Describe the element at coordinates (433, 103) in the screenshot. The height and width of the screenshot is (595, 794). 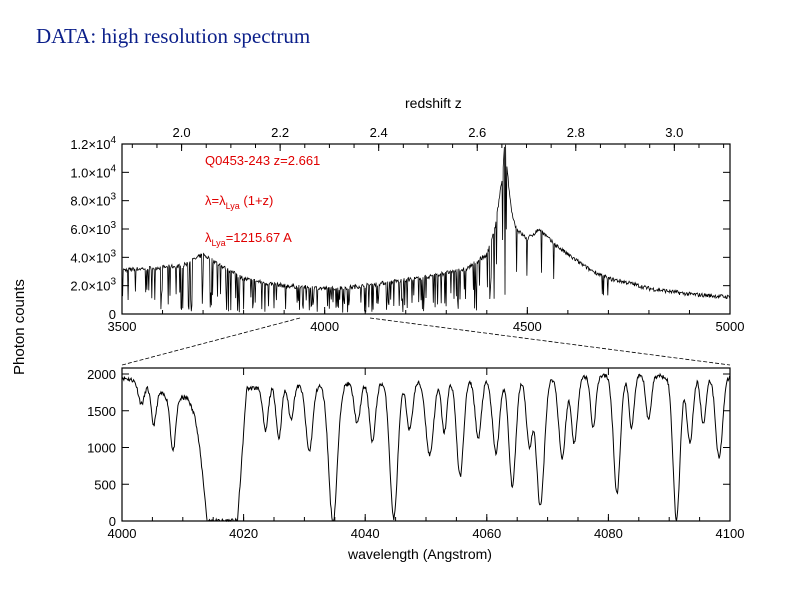
I see `top-axis-label: redshift z` at that location.